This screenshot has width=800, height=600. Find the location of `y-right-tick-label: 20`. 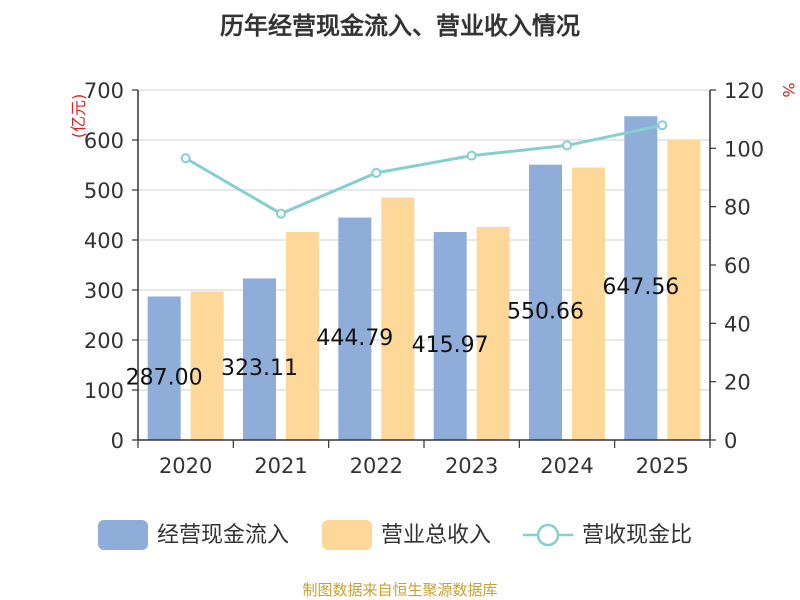

y-right-tick-label: 20 is located at coordinates (737, 383).